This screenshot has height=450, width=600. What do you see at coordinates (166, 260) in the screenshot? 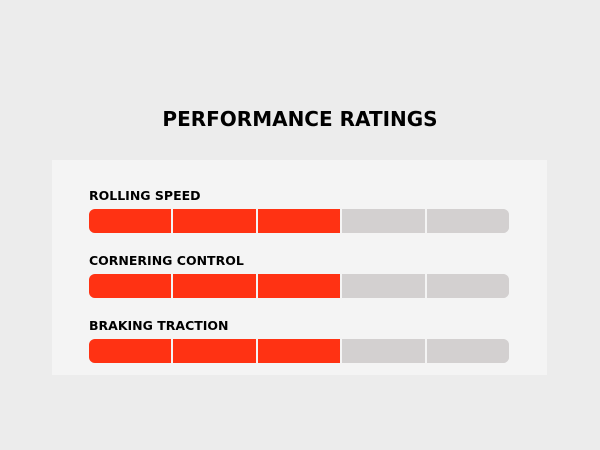
I see `rating-label: CORNERING CONTROL` at bounding box center [166, 260].